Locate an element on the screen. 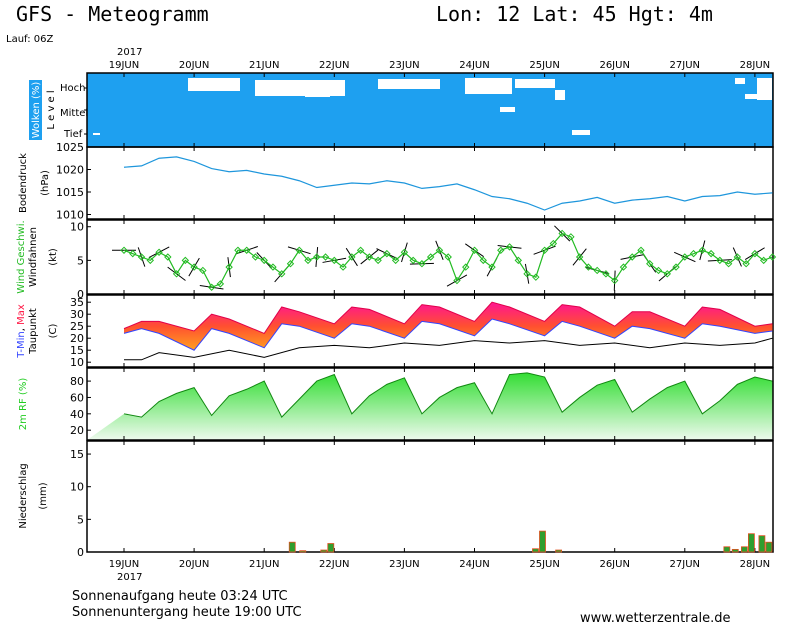  sunrise-label: Sonnenaufgang heute 03:24 UTC is located at coordinates (180, 596).